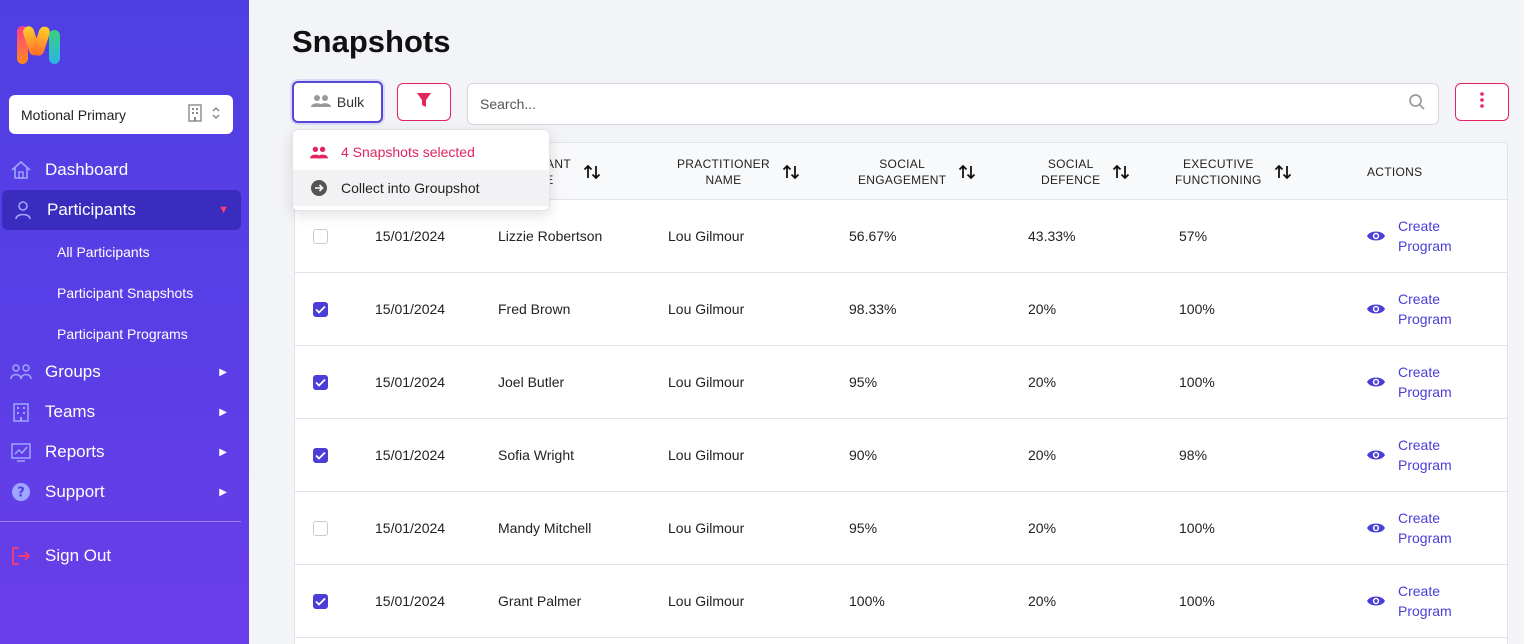 The image size is (1524, 644). What do you see at coordinates (75, 451) in the screenshot?
I see `nav-label: Reports` at bounding box center [75, 451].